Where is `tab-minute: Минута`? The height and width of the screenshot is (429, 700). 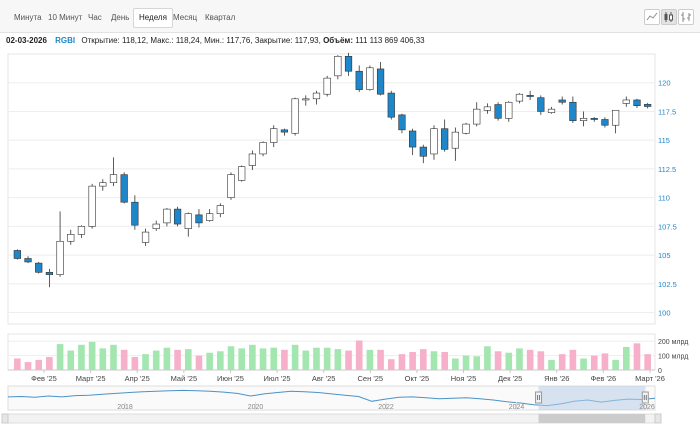
tab-minute: Минута is located at coordinates (28, 17).